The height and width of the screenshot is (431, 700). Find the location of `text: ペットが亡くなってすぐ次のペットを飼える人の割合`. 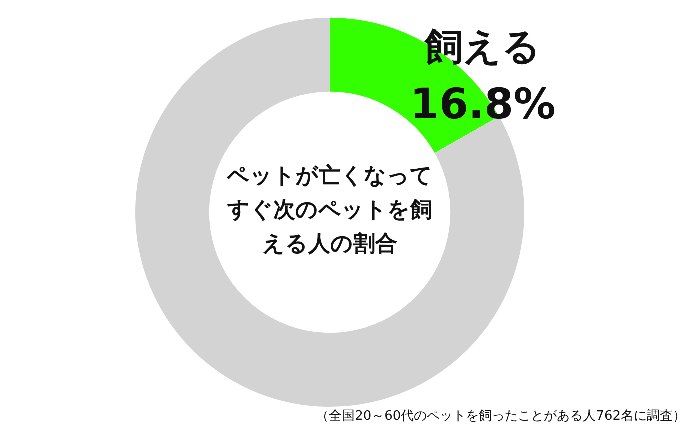

text: ペットが亡くなってすぐ次のペットを飼える人の割合 is located at coordinates (330, 210).